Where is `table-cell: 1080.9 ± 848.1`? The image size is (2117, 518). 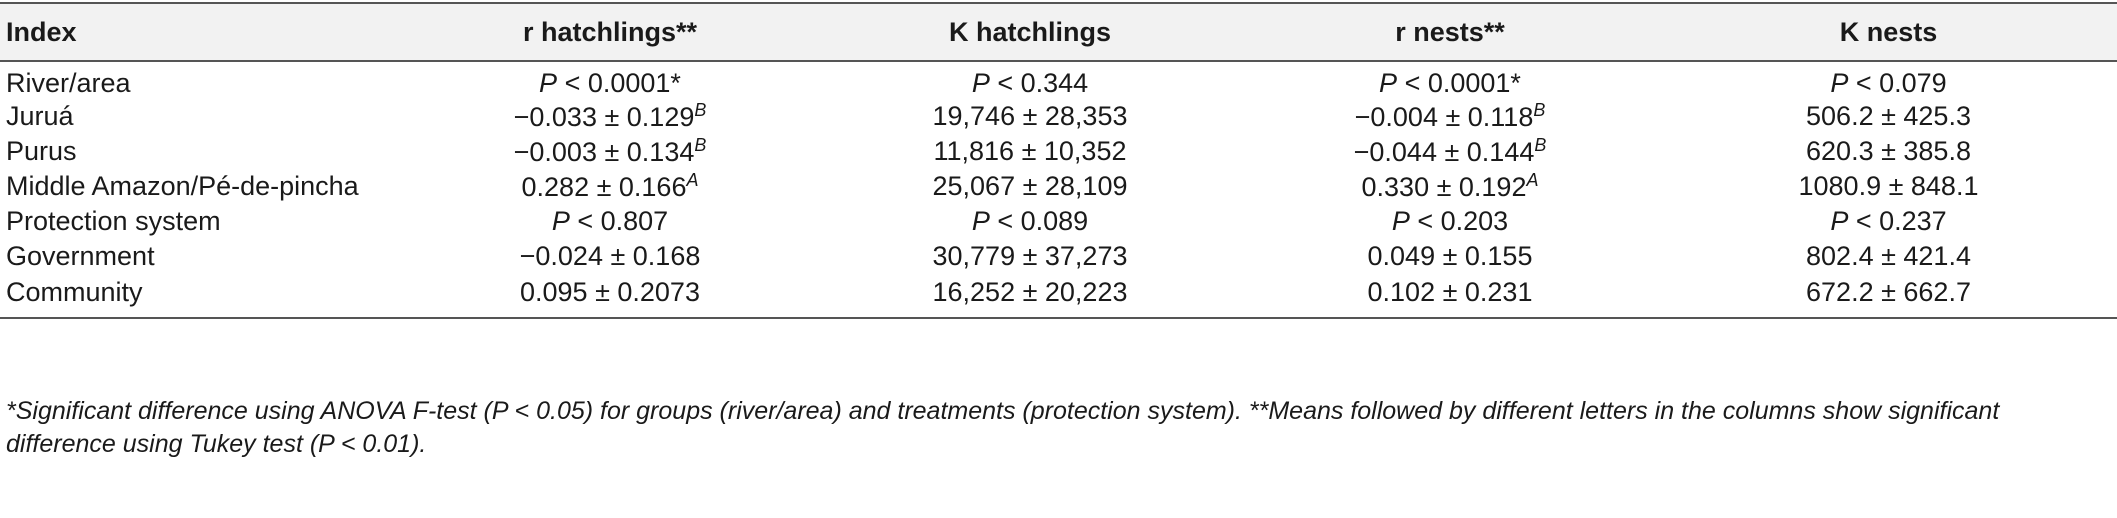
table-cell: 1080.9 ± 848.1 is located at coordinates (1888, 186).